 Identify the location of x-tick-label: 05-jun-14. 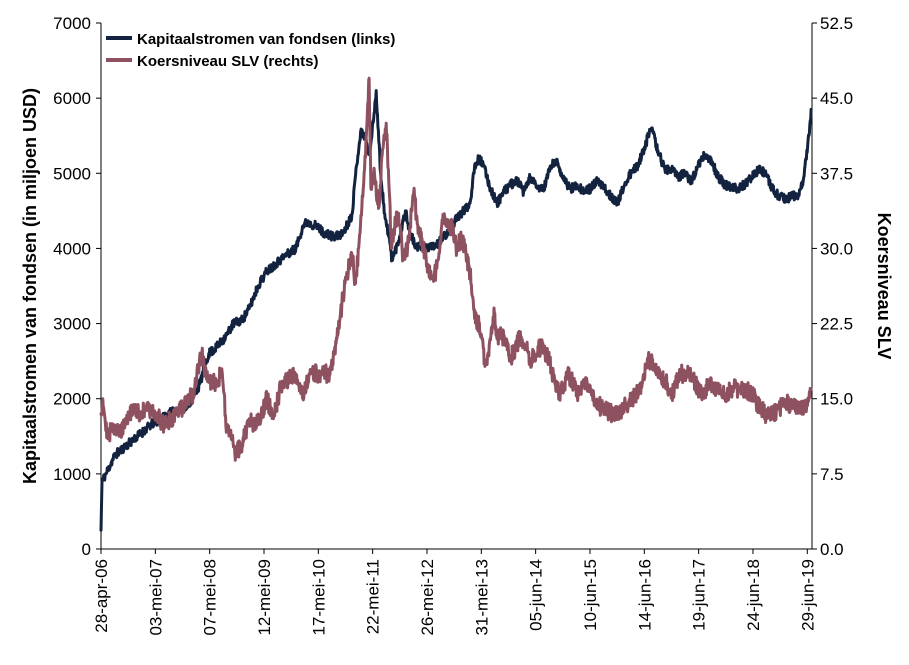
(536, 595).